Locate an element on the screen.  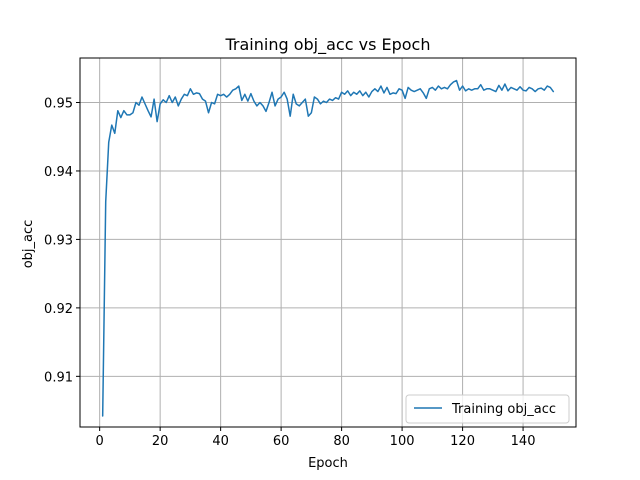
x-tick-label: 60 is located at coordinates (281, 441).